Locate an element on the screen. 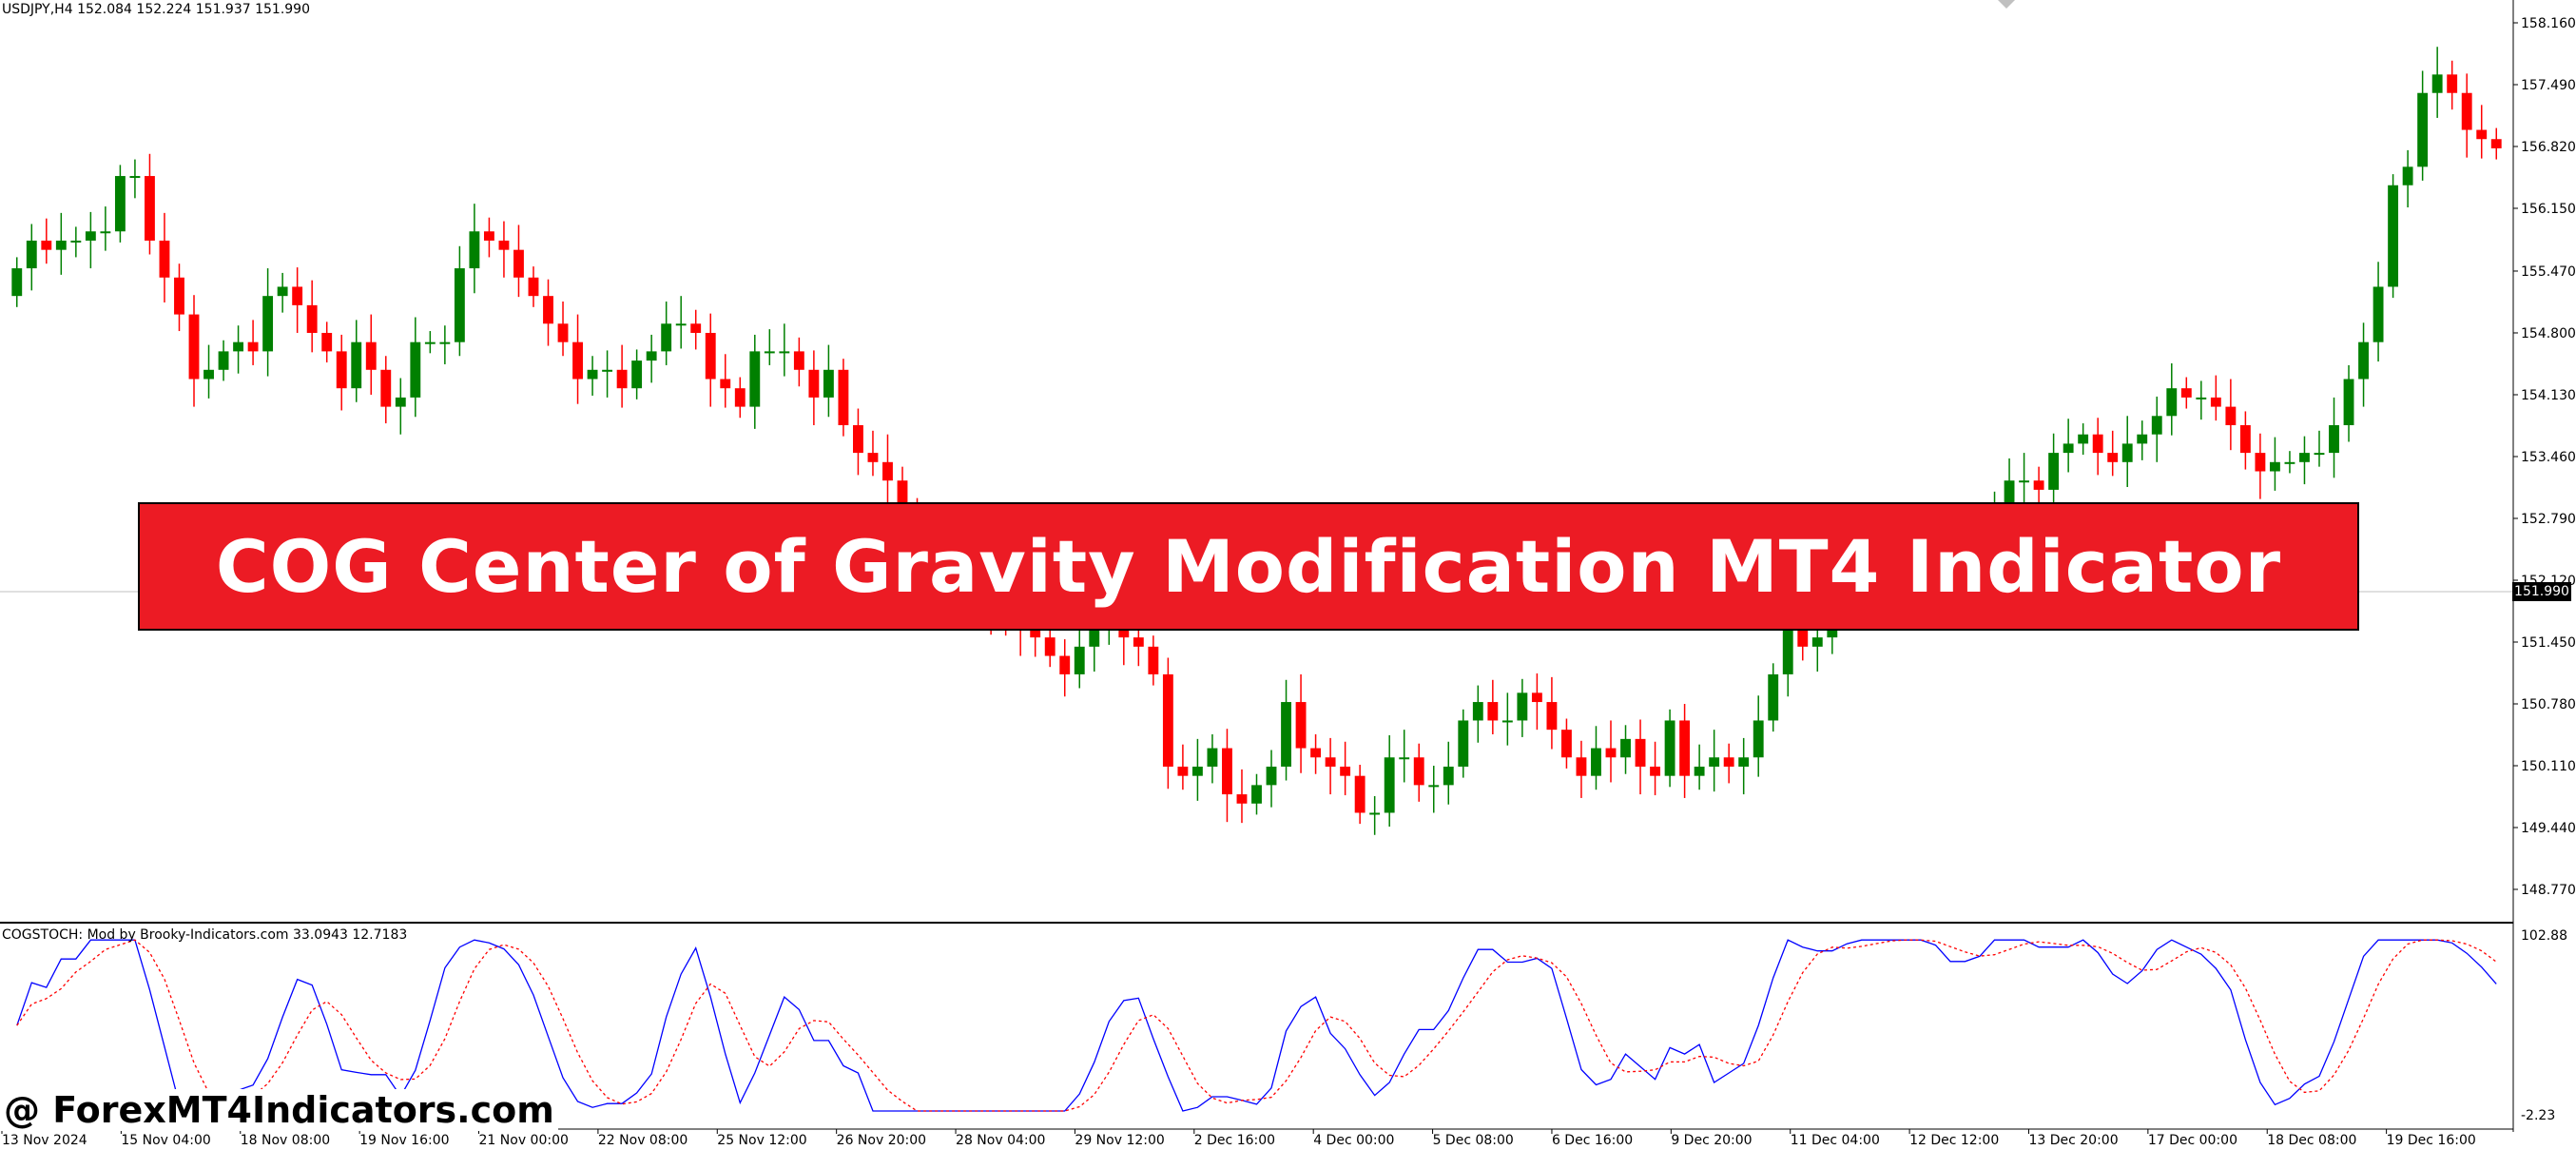 The width and height of the screenshot is (2576, 1150). site-watermark: @ ForexMT4Indicators.com is located at coordinates (279, 1110).